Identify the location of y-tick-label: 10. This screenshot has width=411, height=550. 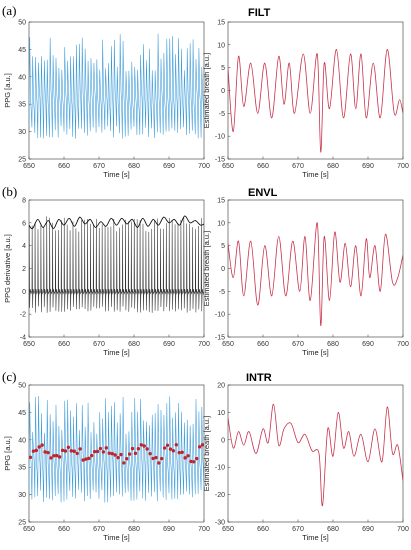
(221, 413).